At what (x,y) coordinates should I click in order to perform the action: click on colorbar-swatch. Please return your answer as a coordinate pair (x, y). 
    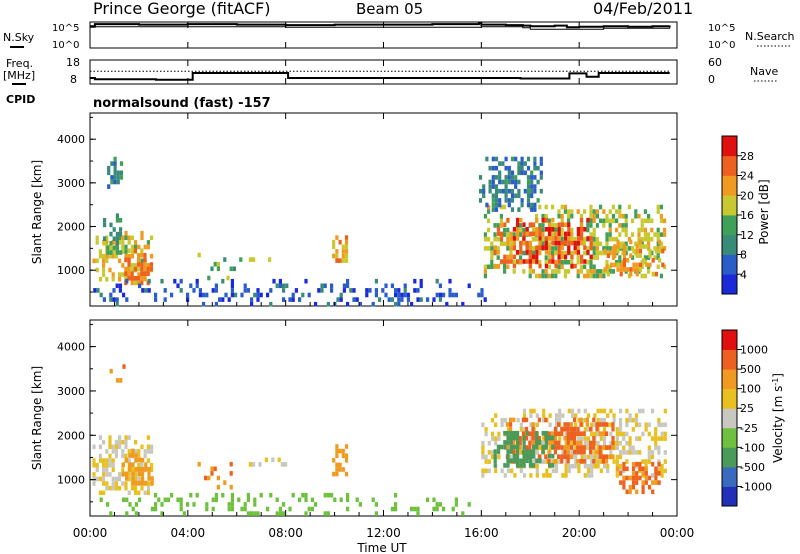
    Looking at the image, I should click on (729, 244).